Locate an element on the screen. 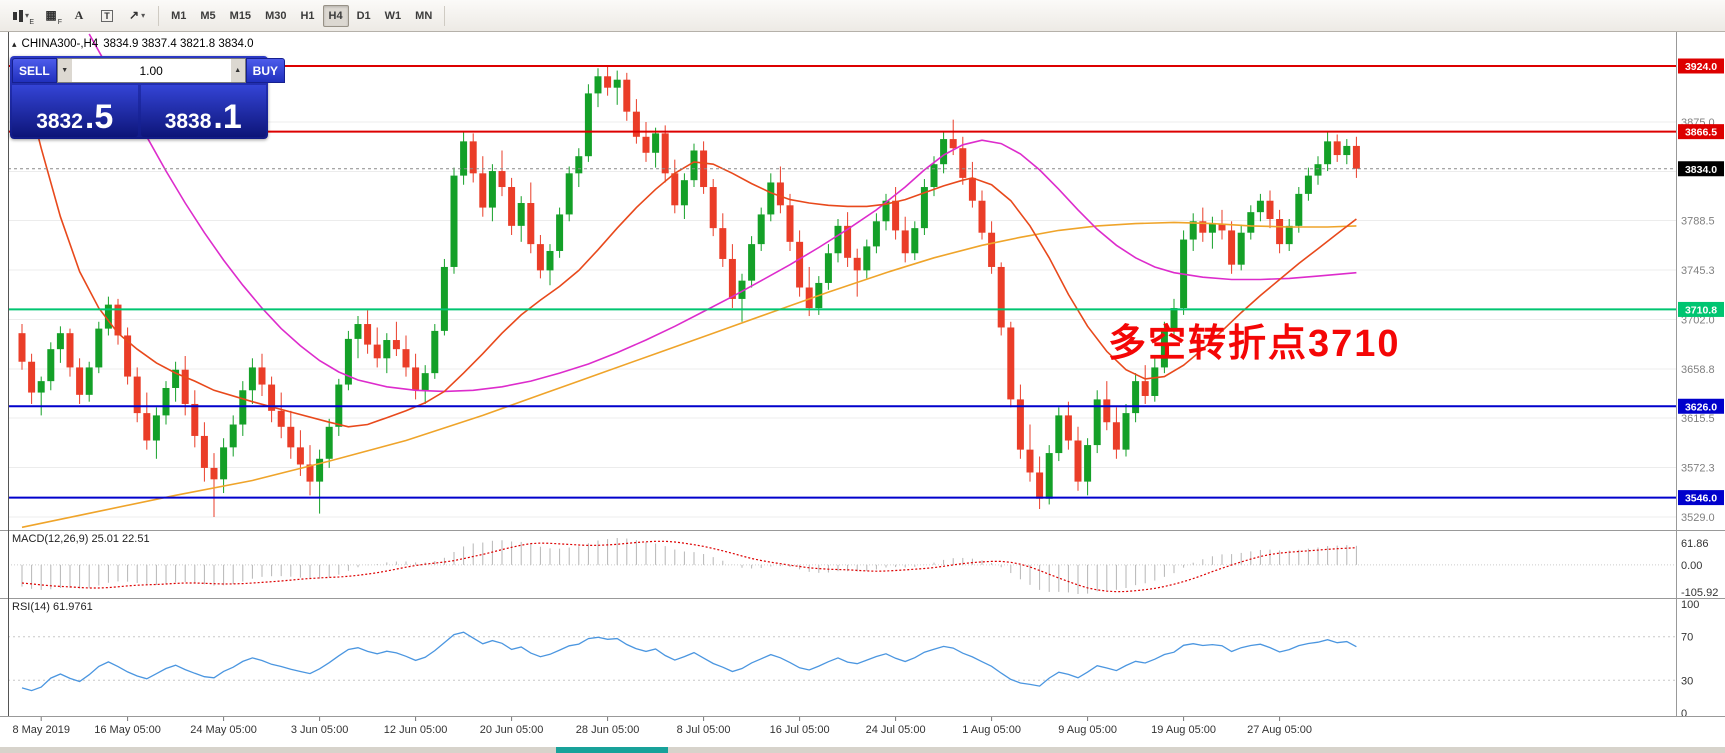 The height and width of the screenshot is (753, 1725). svg-text: 3626.0 is located at coordinates (1701, 407).